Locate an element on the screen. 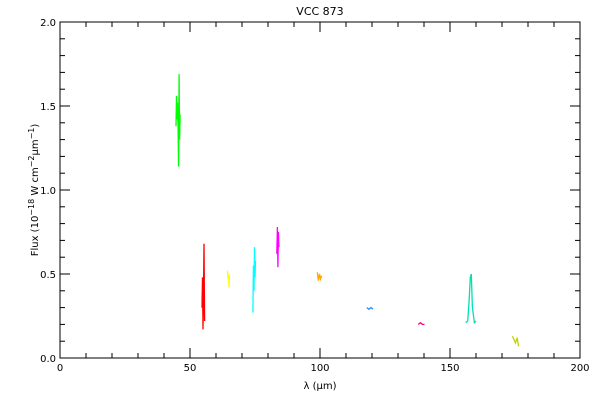 This screenshot has width=600, height=400. y-tick-label: 2.0 is located at coordinates (48, 23).